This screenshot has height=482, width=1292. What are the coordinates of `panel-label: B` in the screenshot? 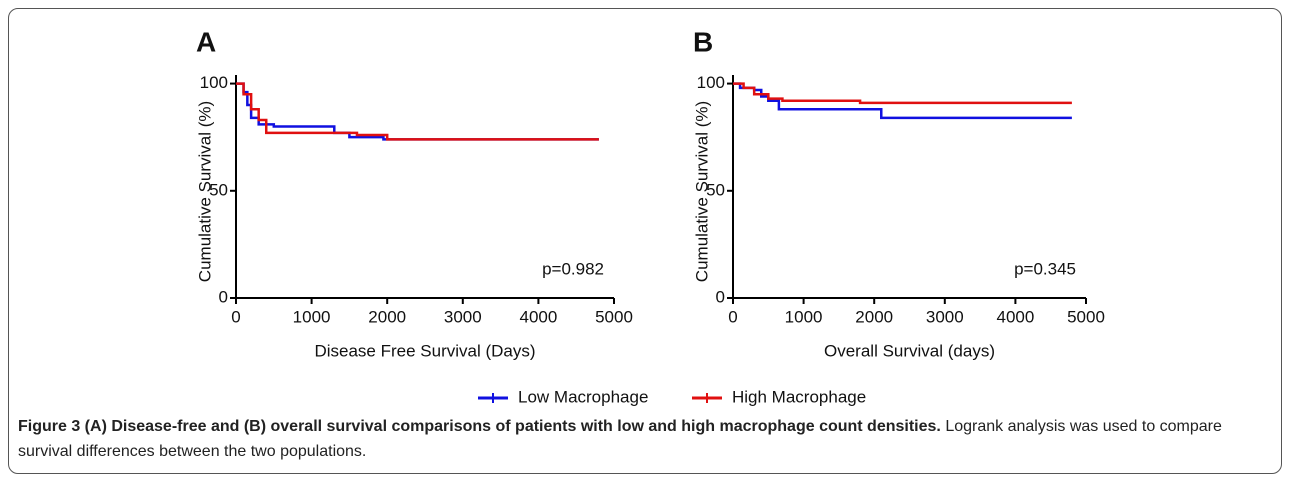 It's located at (703, 41).